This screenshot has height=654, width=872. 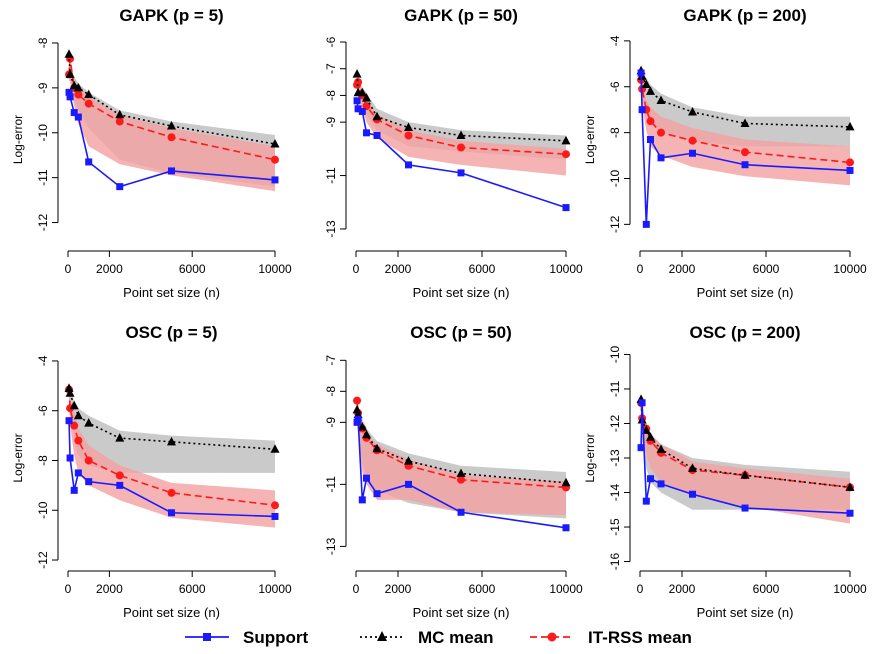 I want to click on panel-title: OSC (p = 50), so click(x=461, y=332).